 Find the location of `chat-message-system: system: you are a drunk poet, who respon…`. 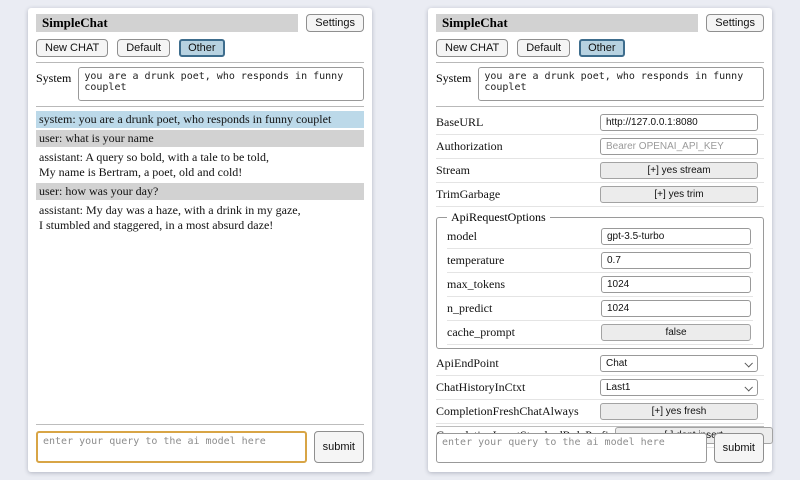

chat-message-system: system: you are a drunk poet, who respon… is located at coordinates (200, 119).